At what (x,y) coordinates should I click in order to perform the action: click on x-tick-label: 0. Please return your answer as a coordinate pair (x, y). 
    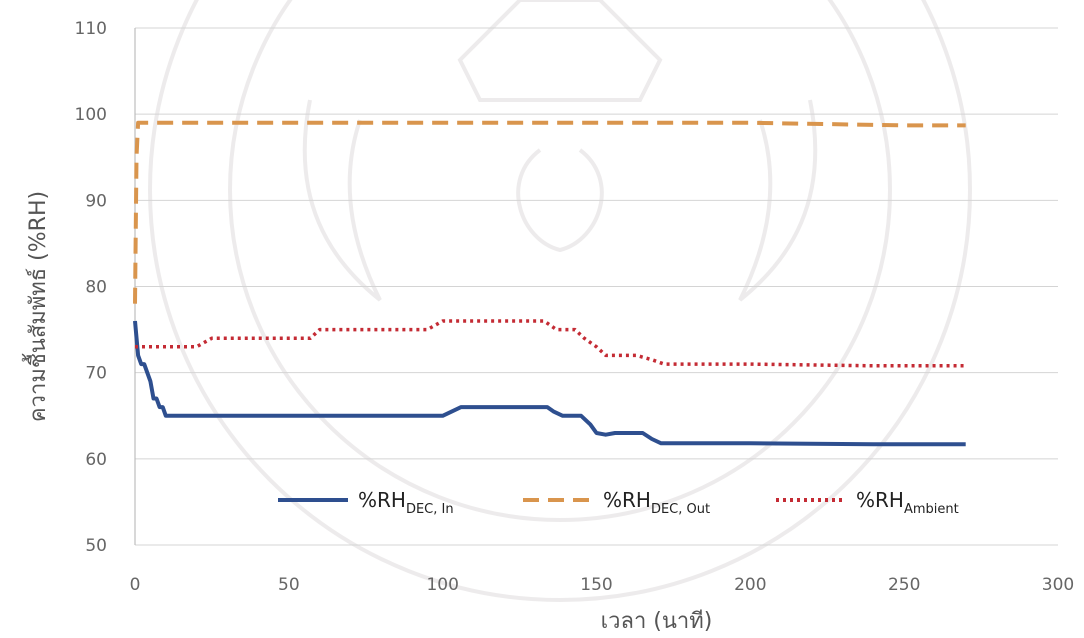
    Looking at the image, I should click on (135, 585).